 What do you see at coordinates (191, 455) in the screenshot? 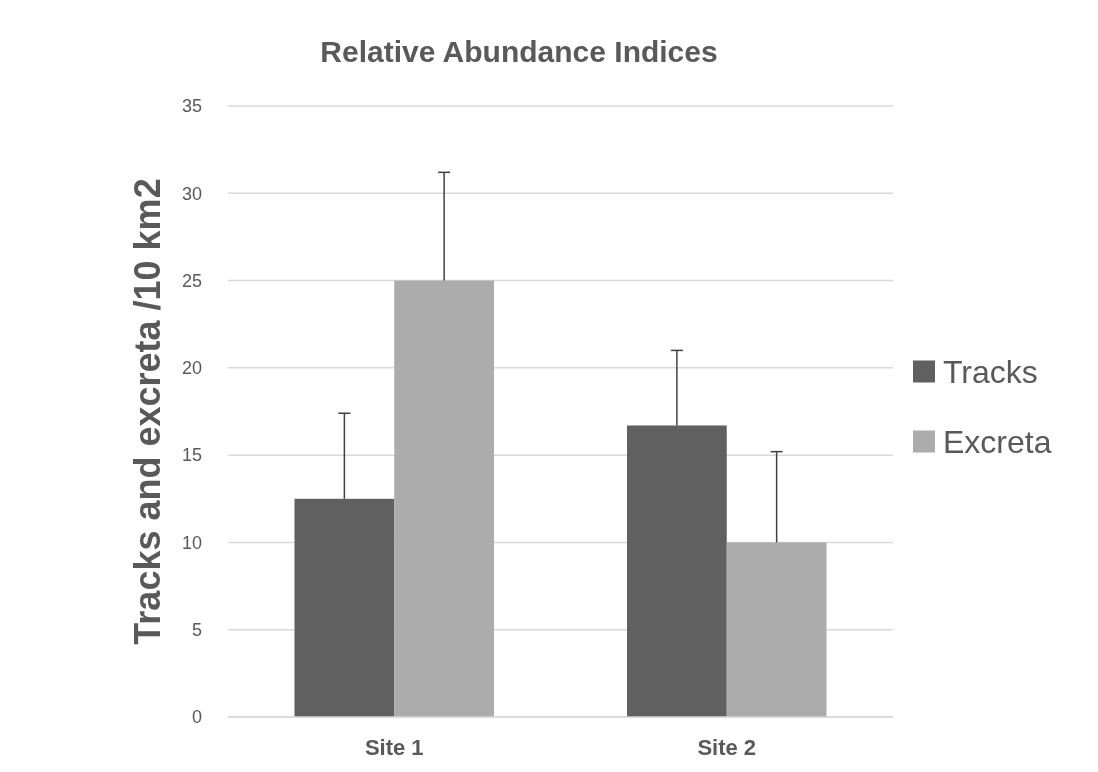
I see `y-tick-label: 15` at bounding box center [191, 455].